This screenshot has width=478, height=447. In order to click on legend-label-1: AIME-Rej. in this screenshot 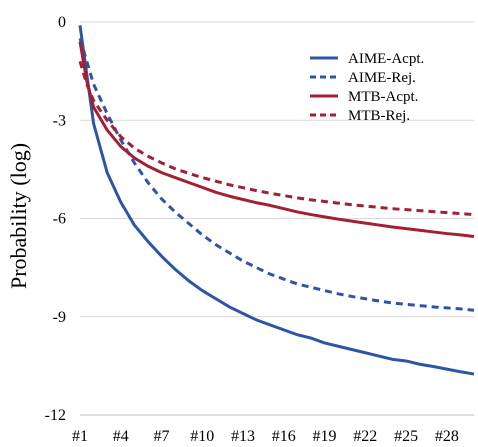, I will do `click(382, 78)`.